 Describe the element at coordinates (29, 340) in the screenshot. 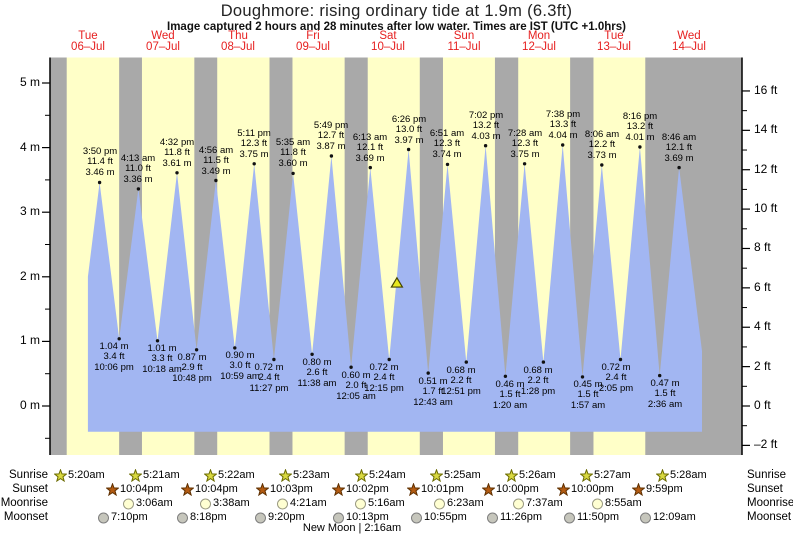

I see `left-axis-tick-label: 1 m` at that location.